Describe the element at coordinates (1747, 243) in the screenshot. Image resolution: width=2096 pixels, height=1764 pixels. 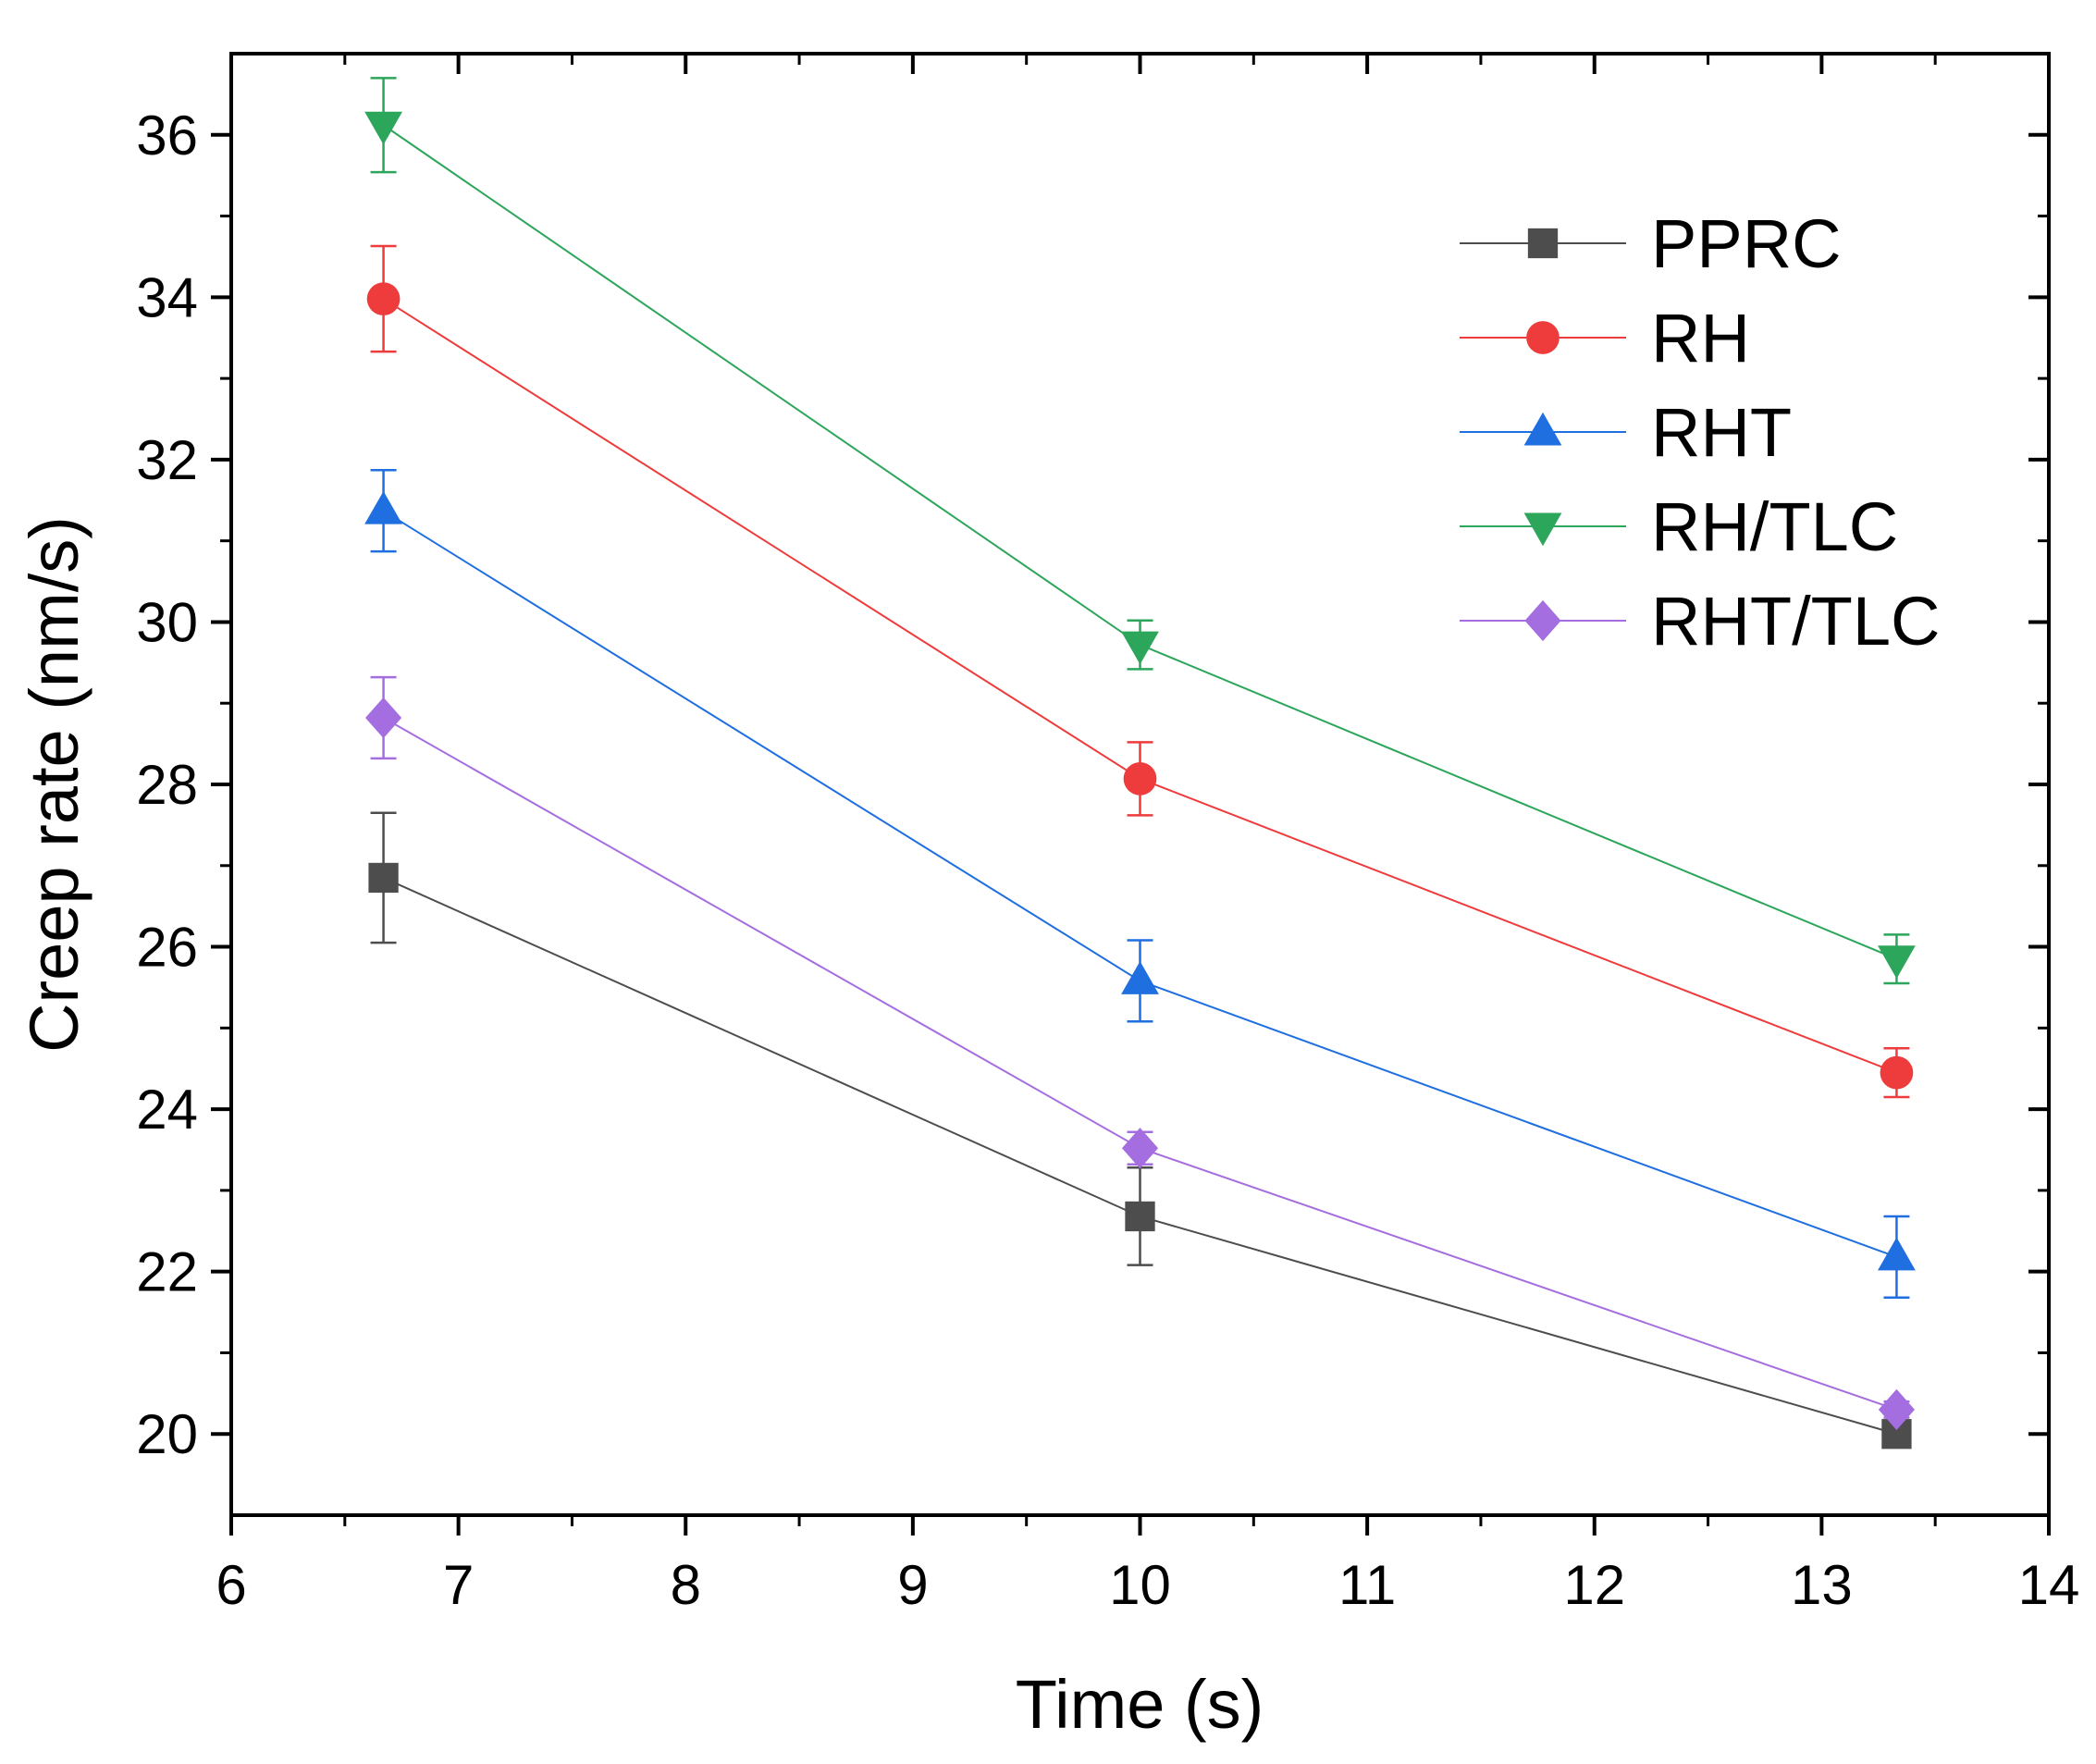
I see `legend-label: PPRC` at that location.